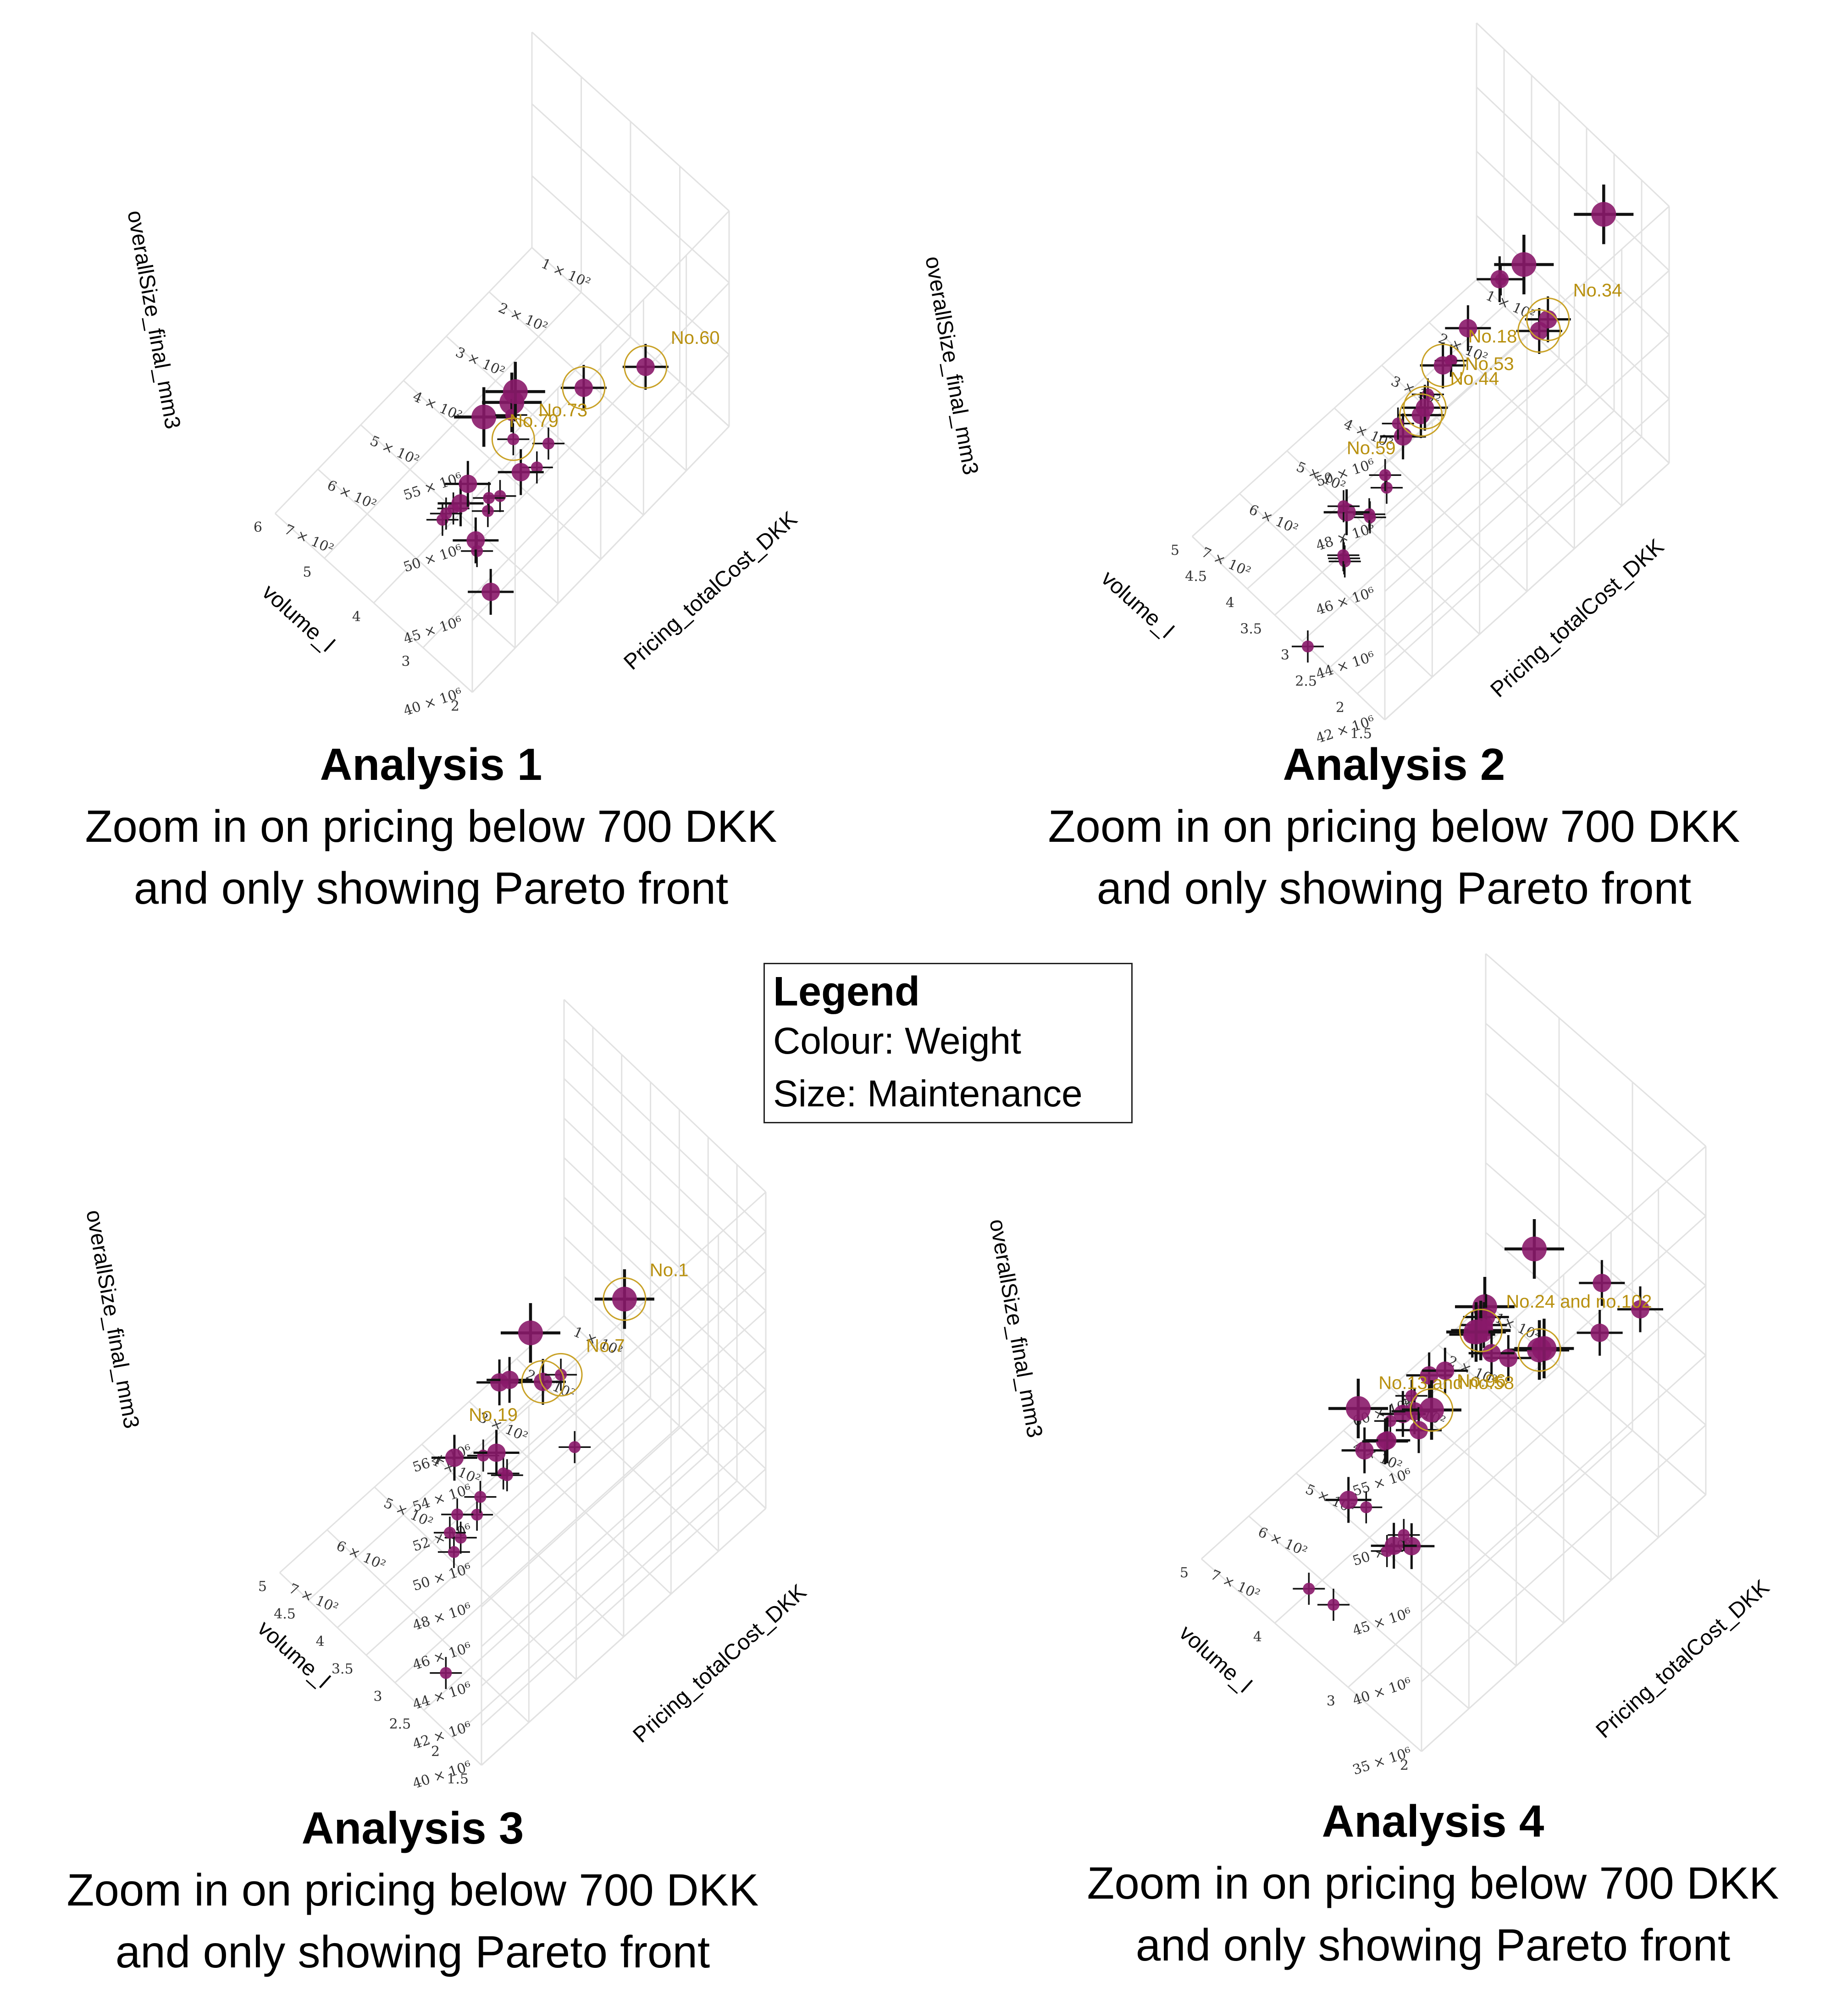 This screenshot has height=2016, width=1831. I want to click on size-tick-label: 54 × 10⁶, so click(443, 1498).